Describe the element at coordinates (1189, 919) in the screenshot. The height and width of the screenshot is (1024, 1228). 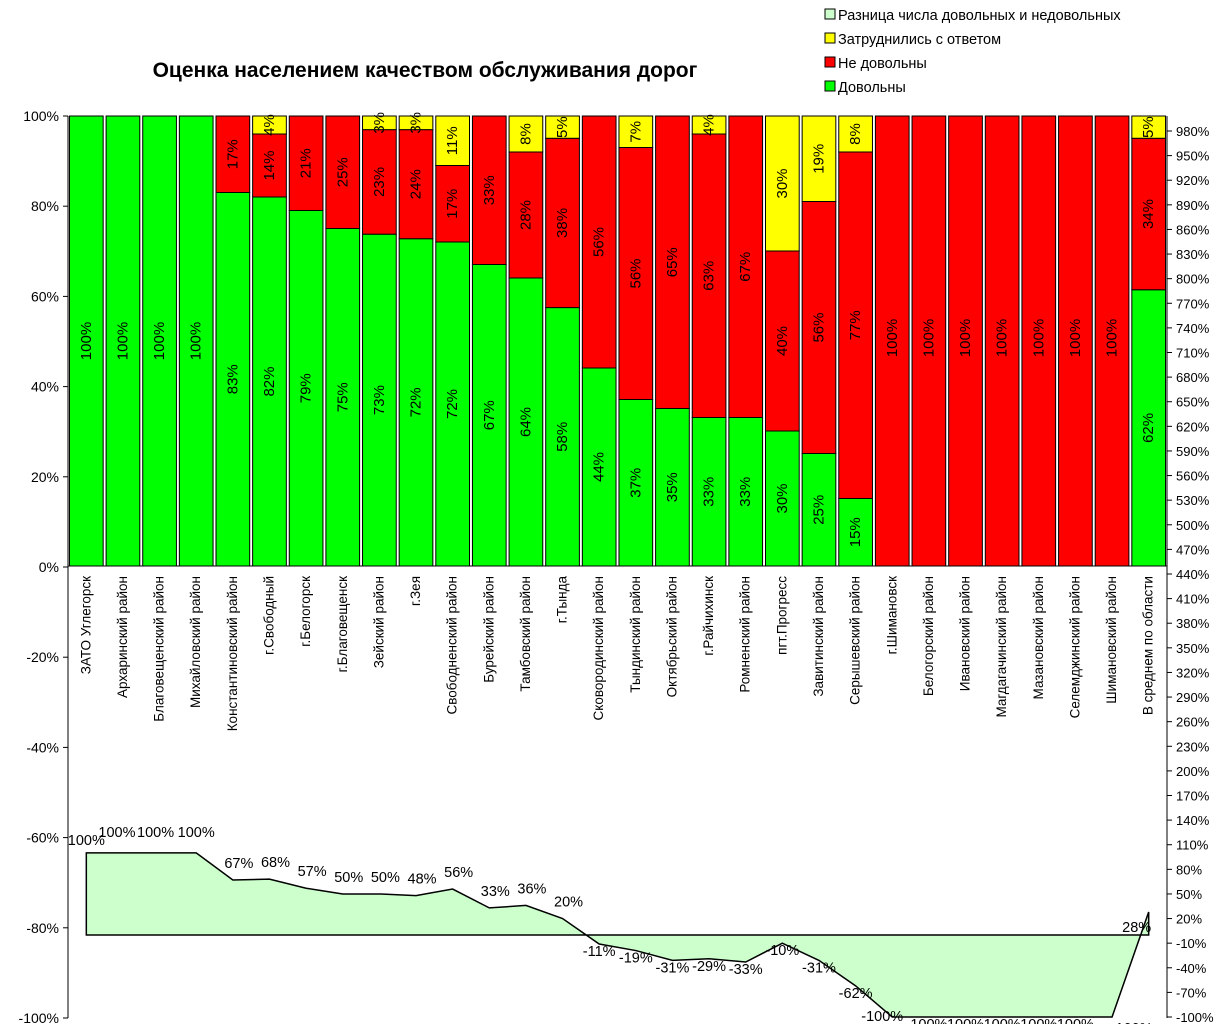
I see `right-tick-label: 20%` at that location.